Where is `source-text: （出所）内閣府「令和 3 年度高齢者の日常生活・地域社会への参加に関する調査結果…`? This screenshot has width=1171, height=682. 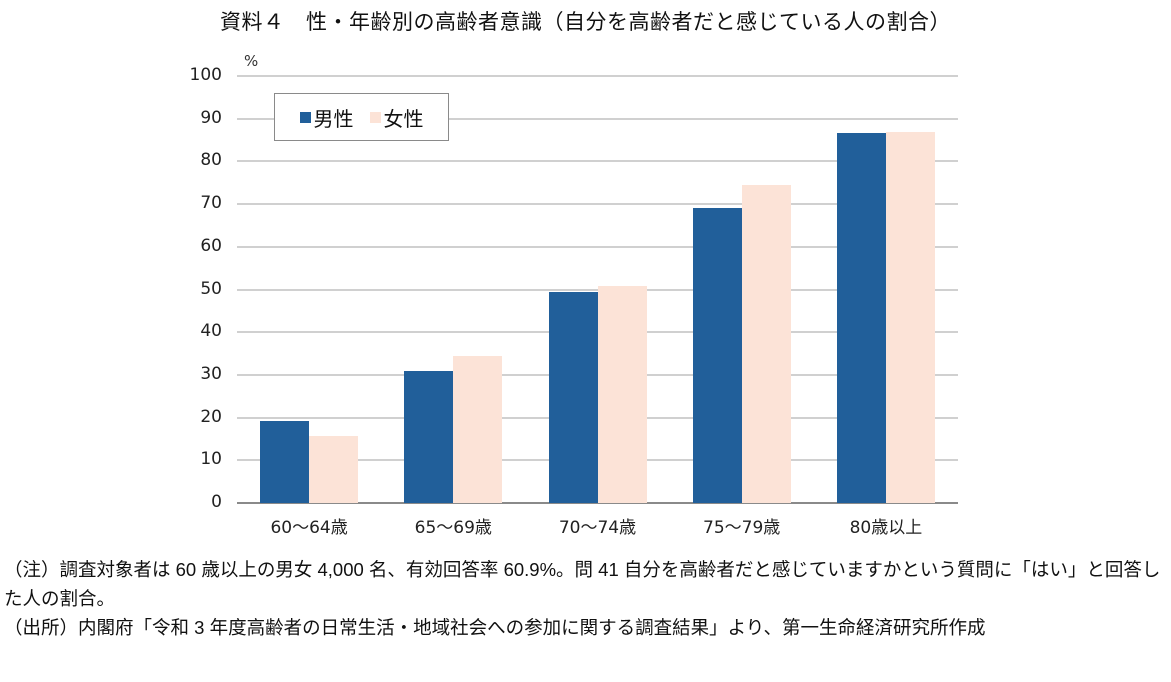
source-text: （出所）内閣府「令和 3 年度高齢者の日常生活・地域社会への参加に関する調査結果… is located at coordinates (495, 627).